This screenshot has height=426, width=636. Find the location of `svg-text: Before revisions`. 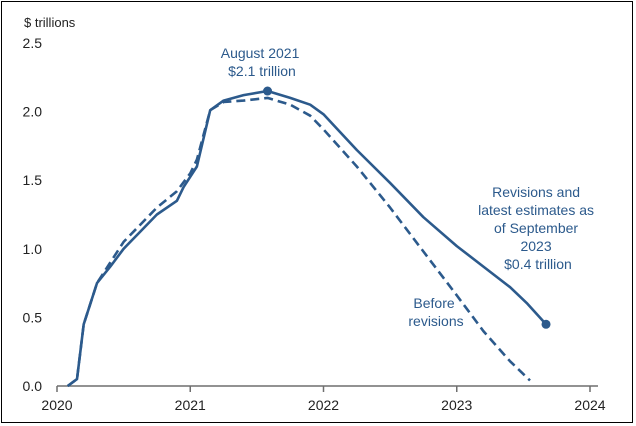

svg-text: Before revisions is located at coordinates (435, 312).